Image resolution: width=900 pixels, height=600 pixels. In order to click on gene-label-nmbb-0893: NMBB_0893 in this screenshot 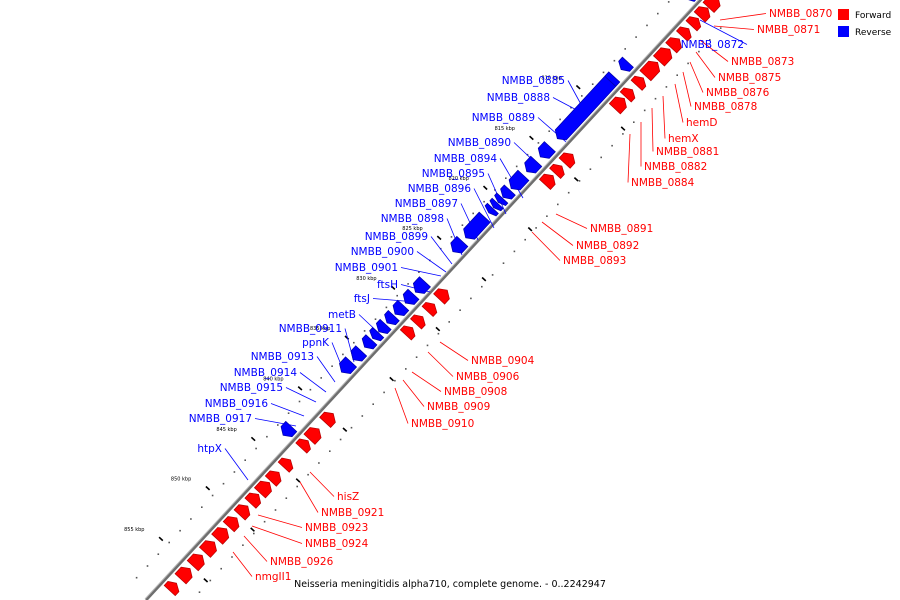, I will do `click(594, 261)`.